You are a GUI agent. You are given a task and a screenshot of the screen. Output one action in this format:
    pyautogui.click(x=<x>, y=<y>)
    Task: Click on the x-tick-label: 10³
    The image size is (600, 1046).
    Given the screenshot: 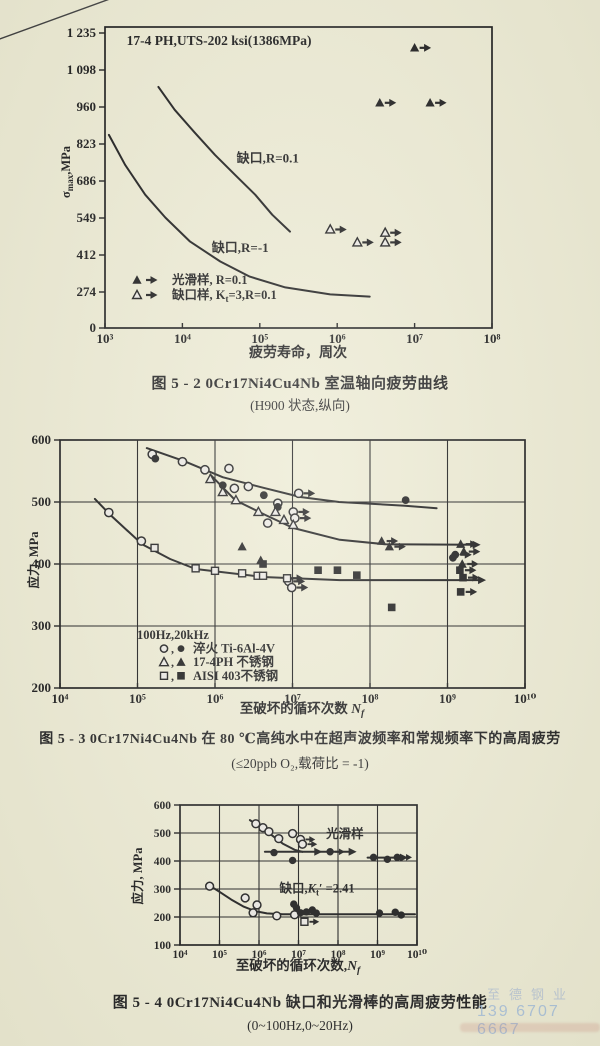 What is the action you would take?
    pyautogui.click(x=105, y=338)
    